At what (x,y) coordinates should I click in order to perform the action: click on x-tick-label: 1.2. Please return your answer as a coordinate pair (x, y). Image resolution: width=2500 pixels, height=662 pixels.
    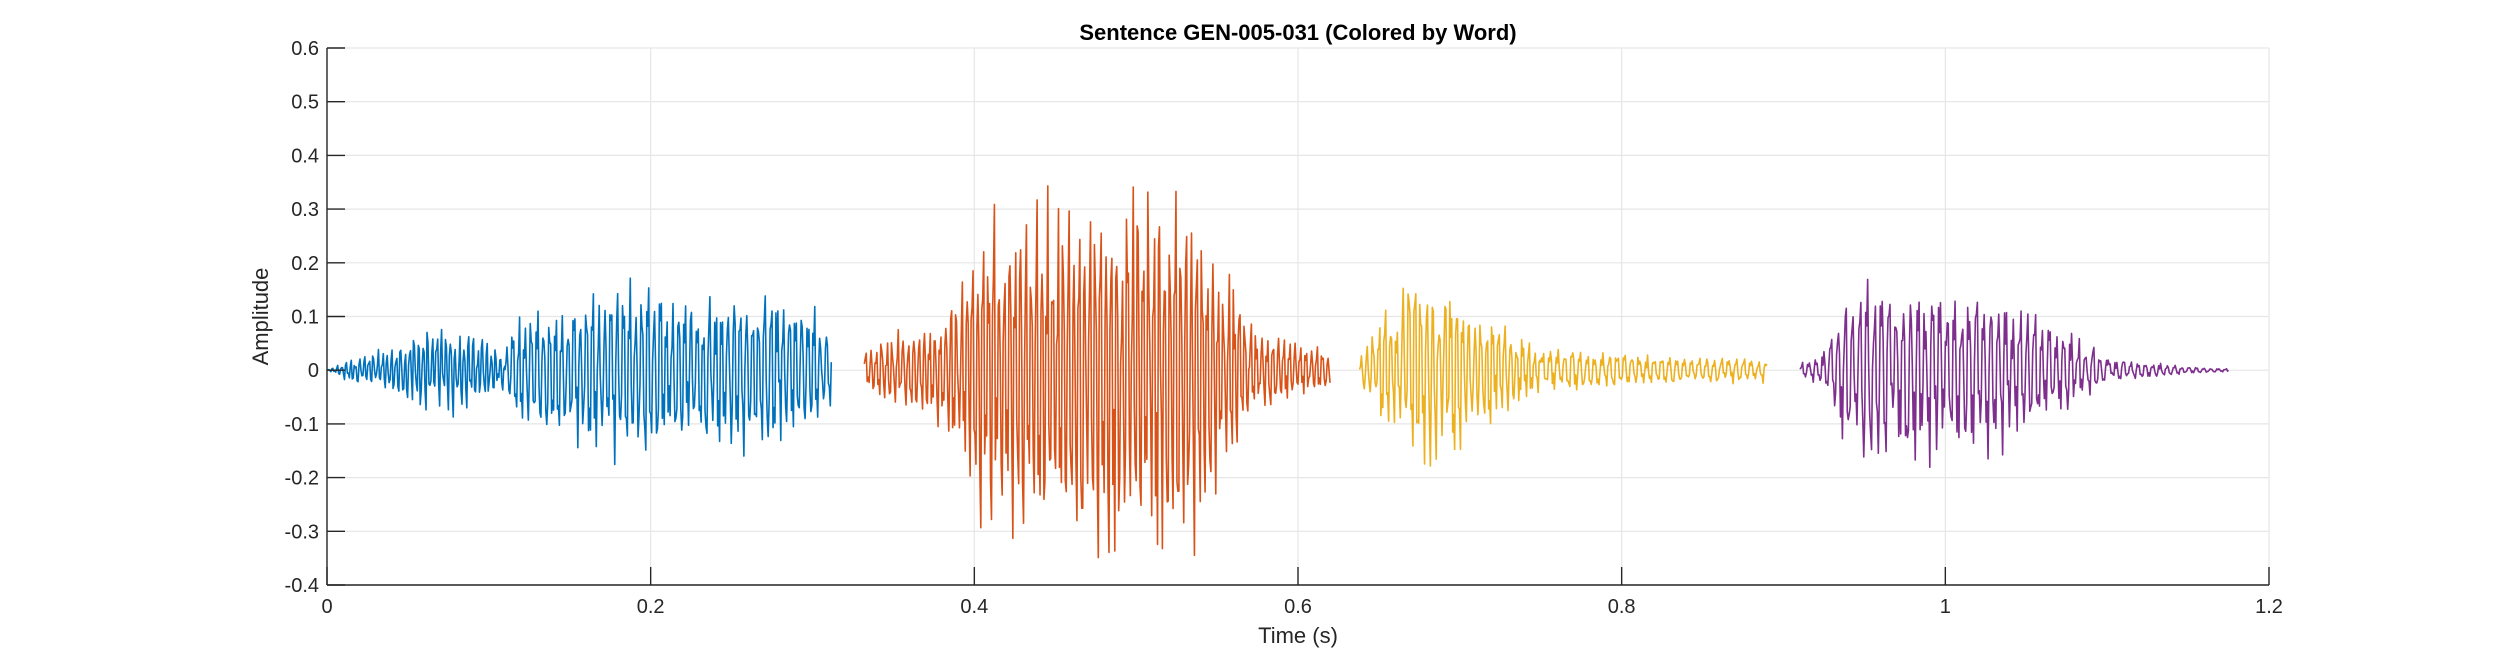
    Looking at the image, I should click on (2269, 607).